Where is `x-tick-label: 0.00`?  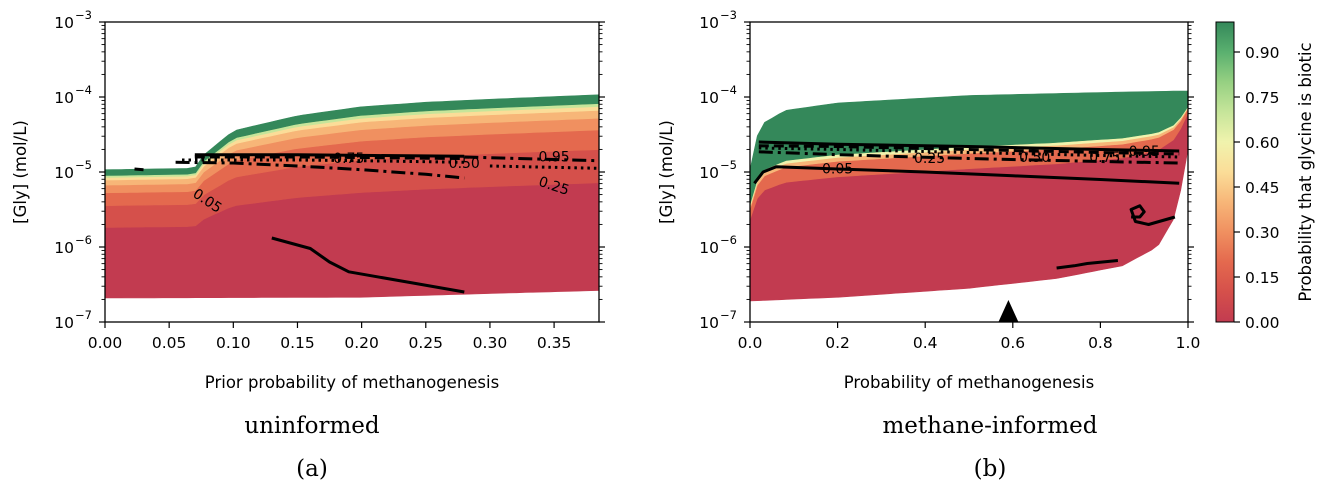
x-tick-label: 0.00 is located at coordinates (105, 343).